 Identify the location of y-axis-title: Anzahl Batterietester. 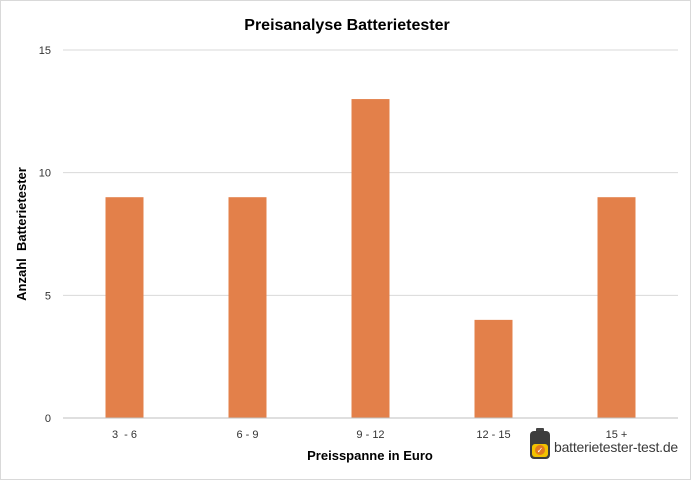
(21, 234).